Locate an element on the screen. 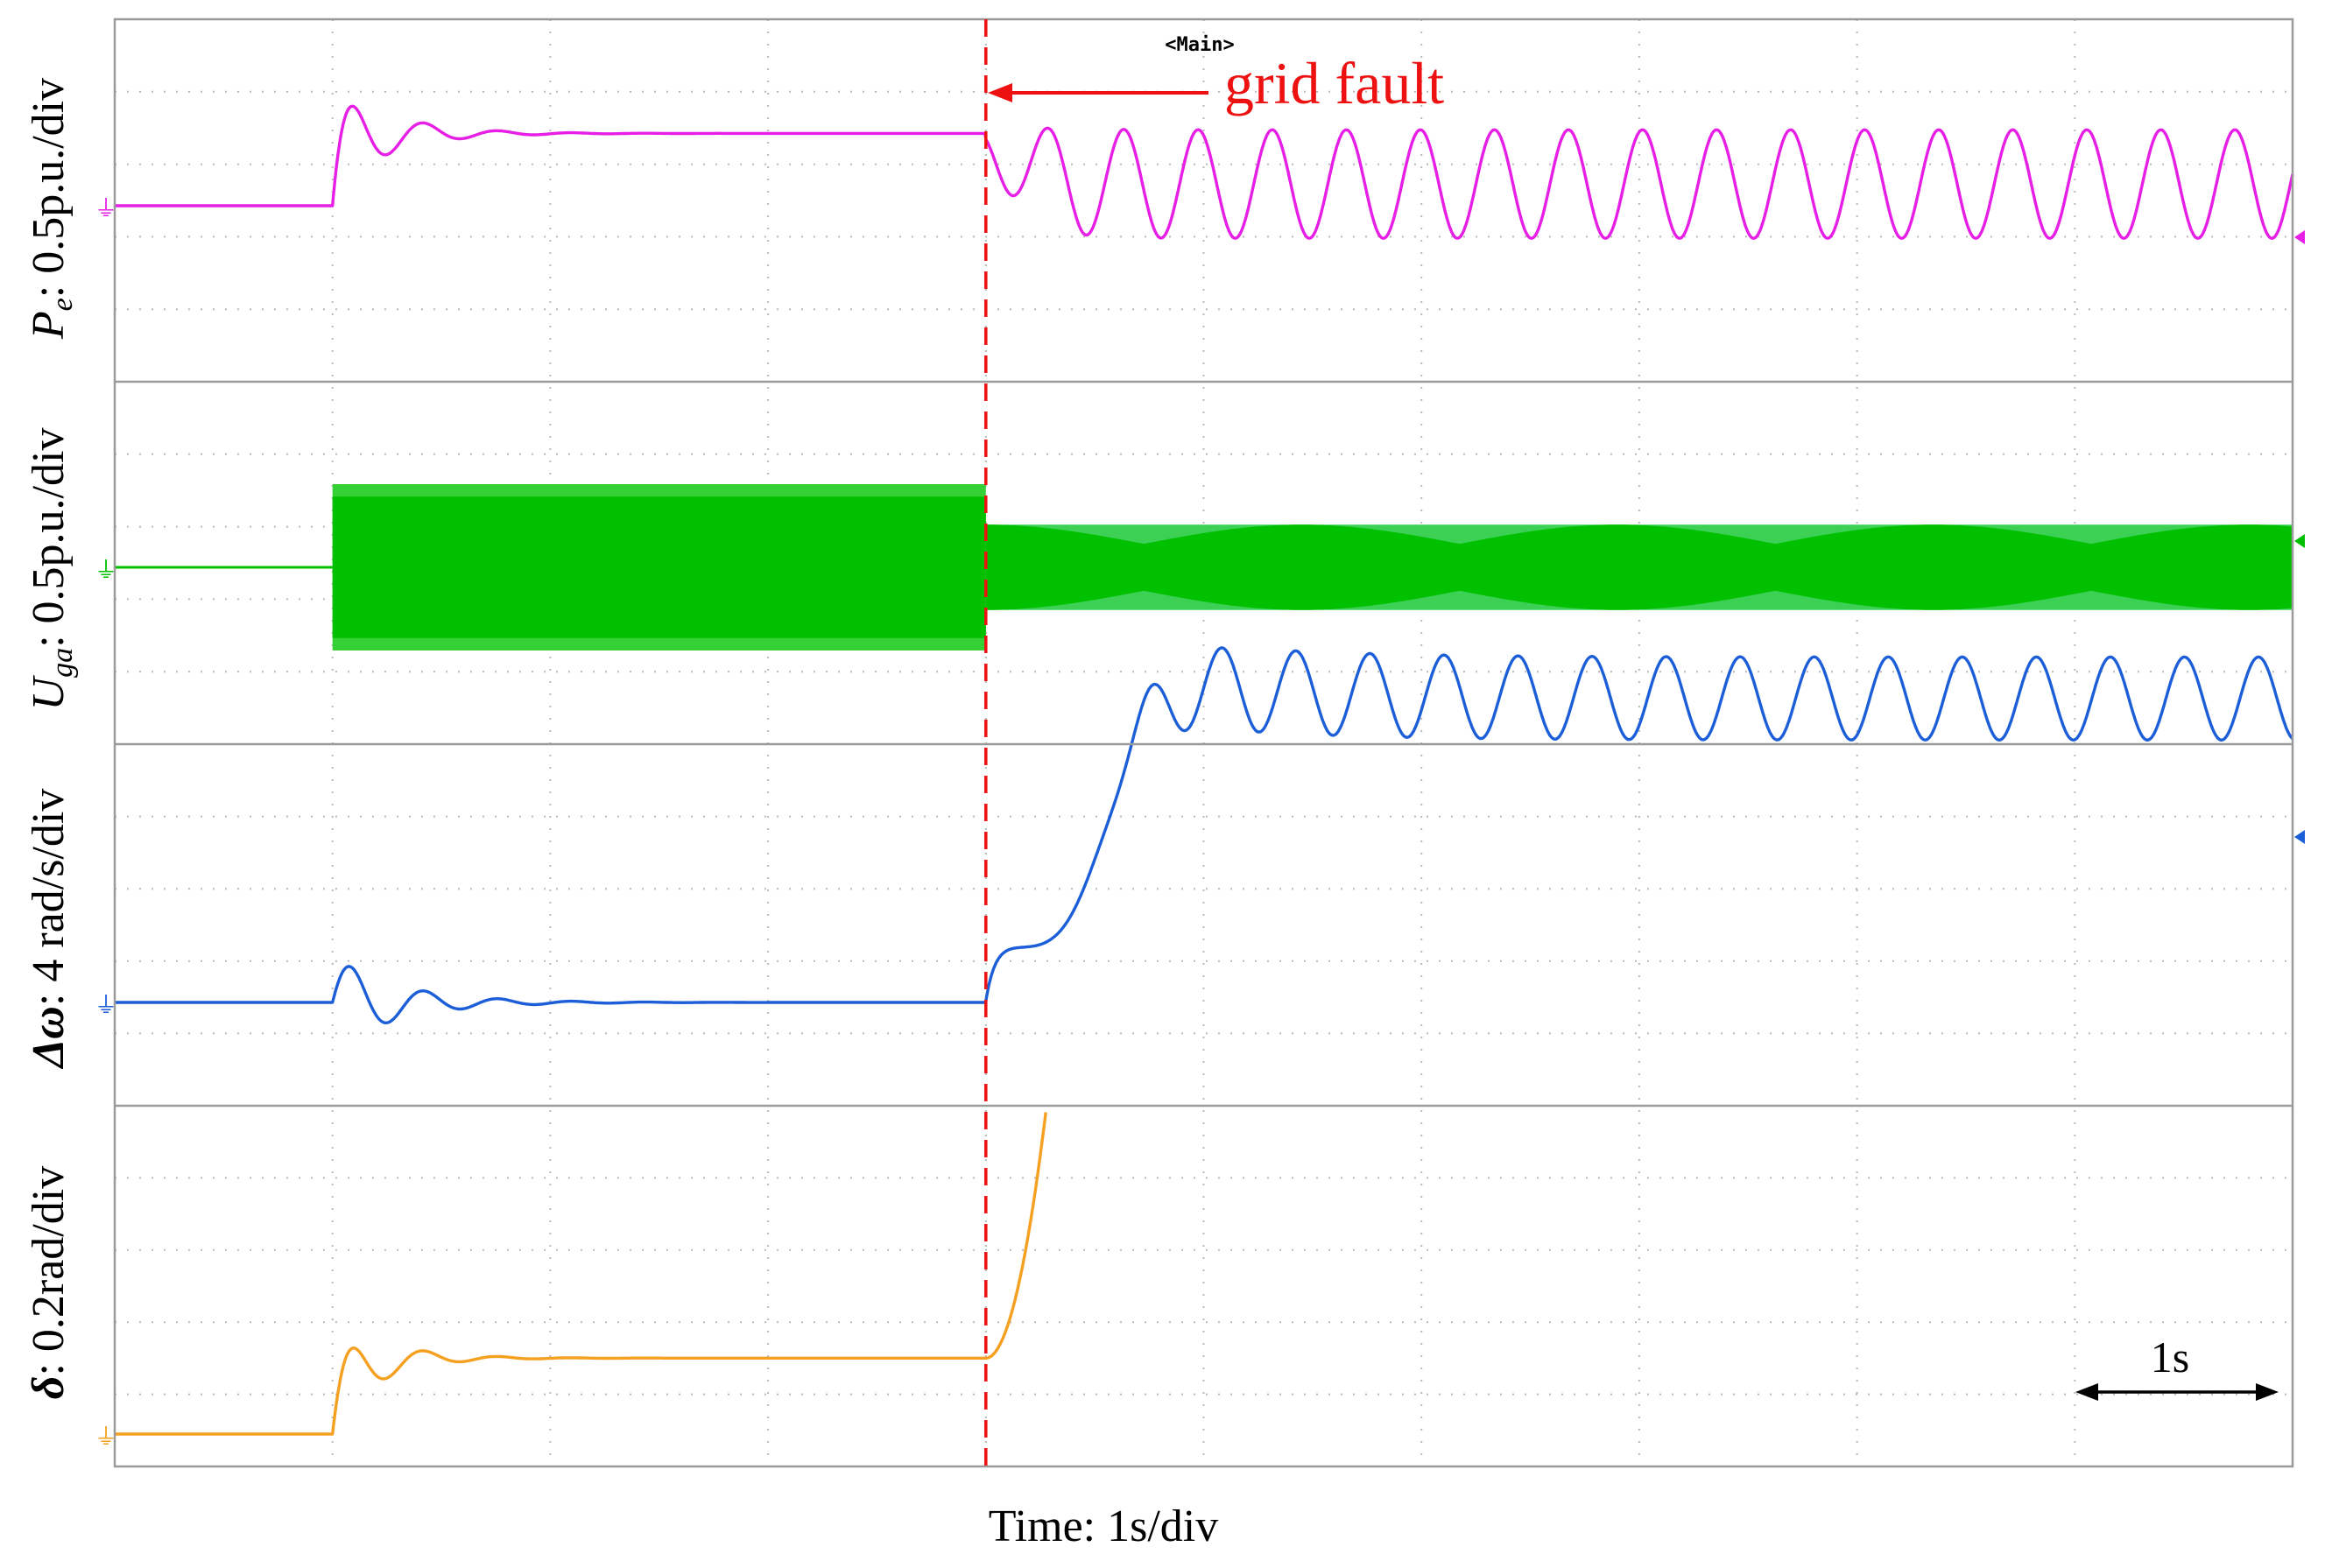 The width and height of the screenshot is (2332, 1568). ground-marker-delta: ⏚ is located at coordinates (106, 1438).